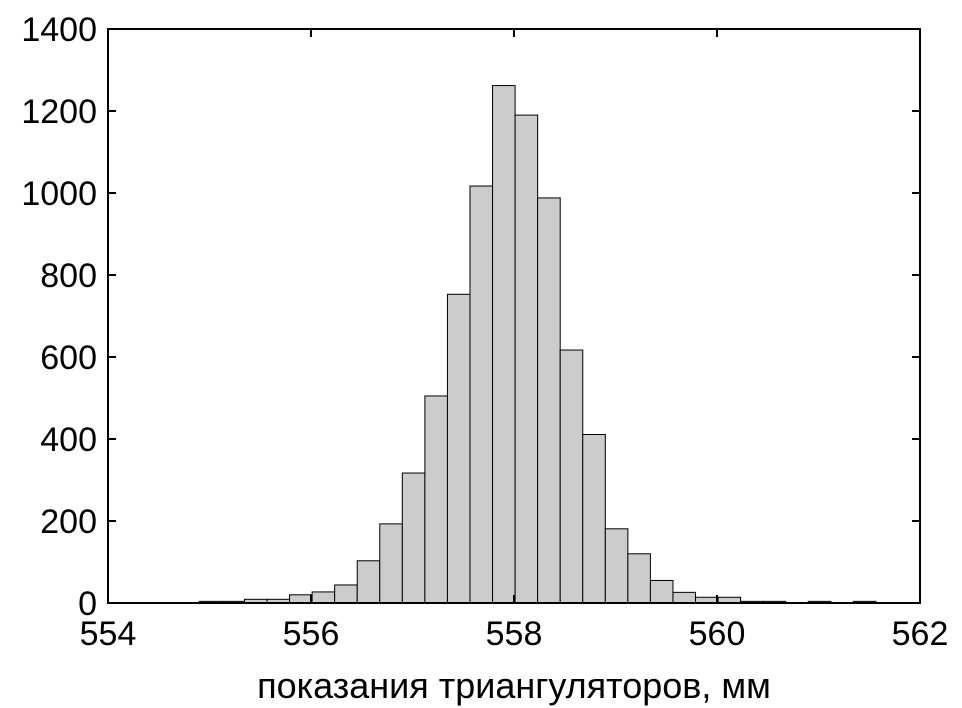 The height and width of the screenshot is (708, 962). Describe the element at coordinates (108, 634) in the screenshot. I see `x-tick-label: 554` at that location.